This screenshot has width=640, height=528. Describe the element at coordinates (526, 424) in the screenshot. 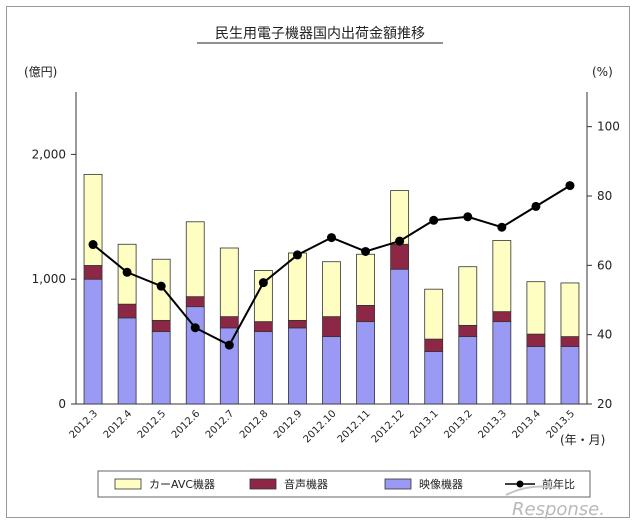

I see `x-tick-label: 2013.4` at that location.